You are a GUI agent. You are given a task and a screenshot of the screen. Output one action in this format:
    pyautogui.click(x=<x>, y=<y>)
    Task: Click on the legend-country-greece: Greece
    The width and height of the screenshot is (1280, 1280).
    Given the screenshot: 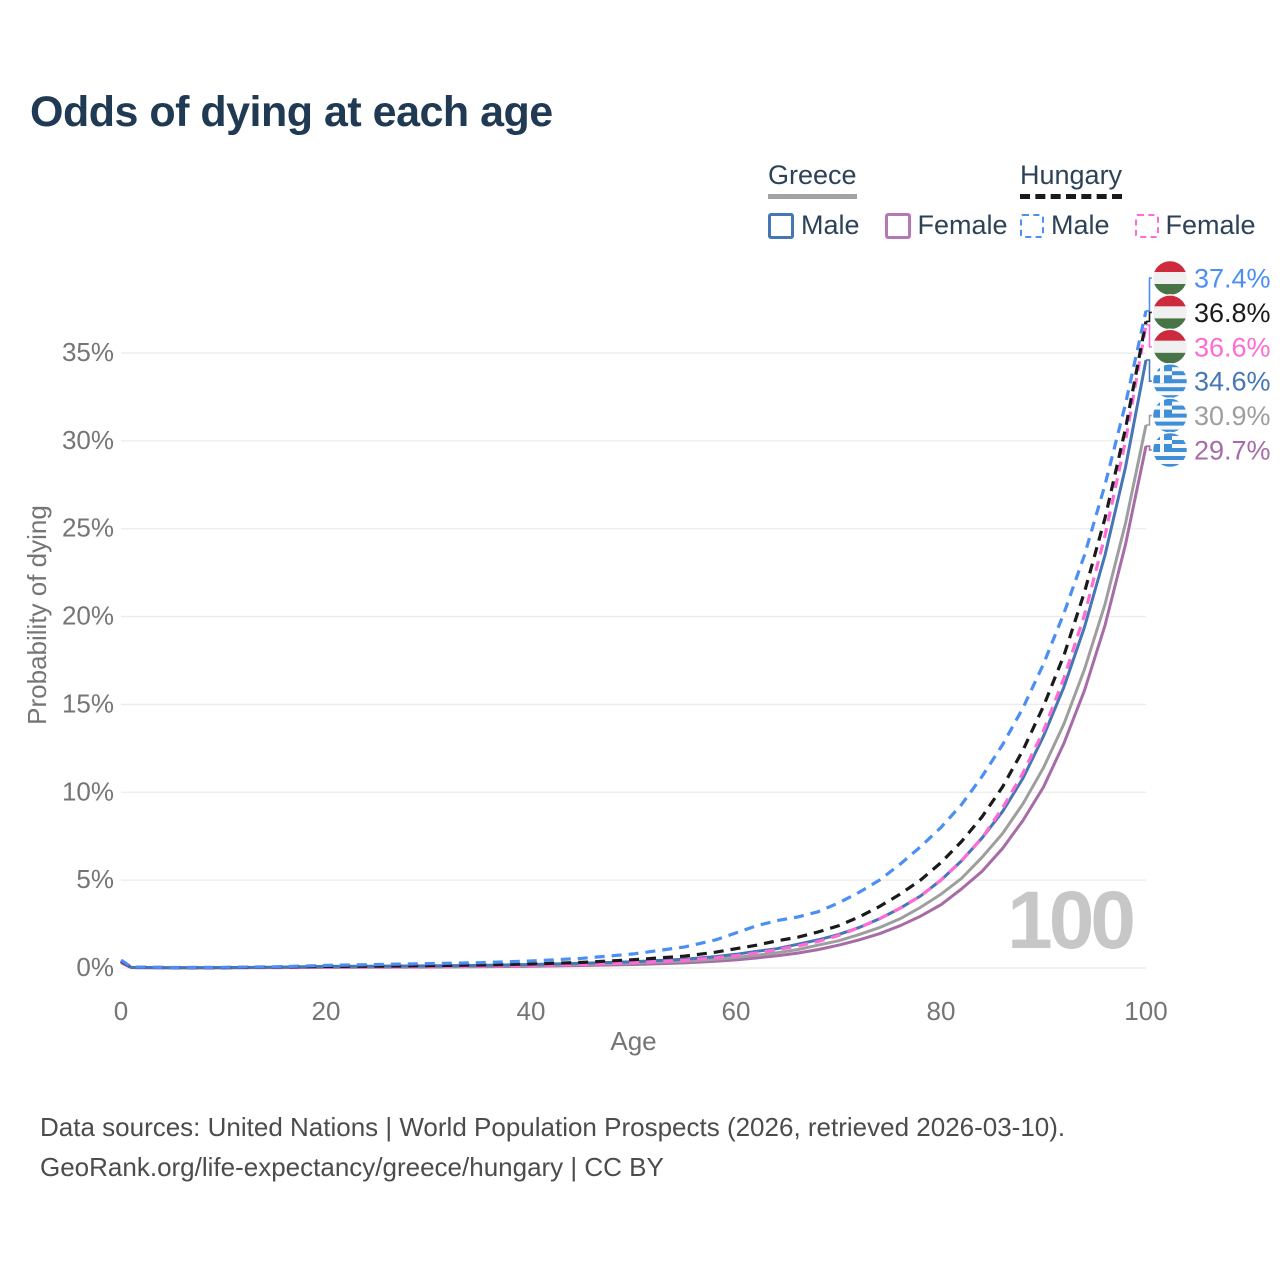 What is the action you would take?
    pyautogui.click(x=812, y=179)
    